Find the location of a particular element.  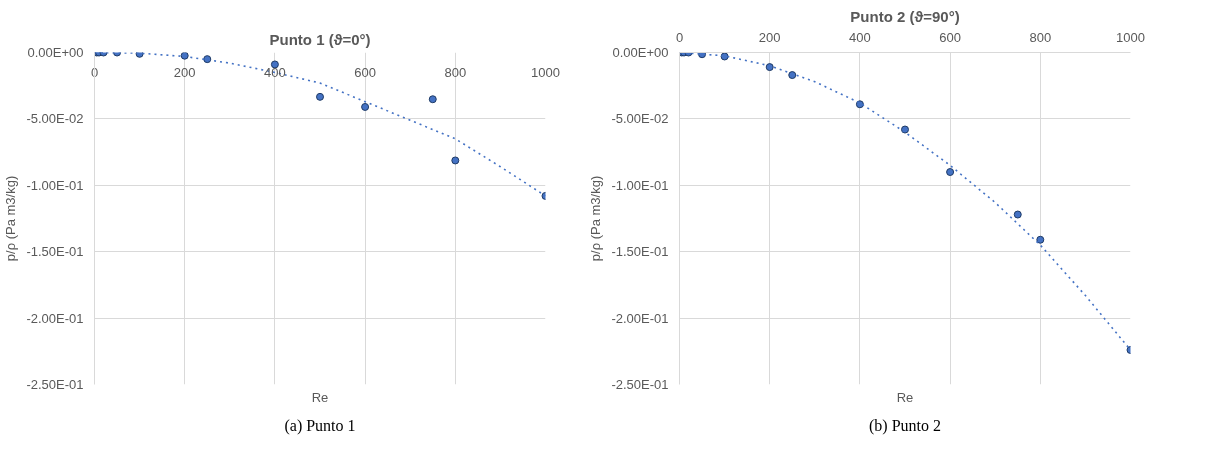

text: (a) Punto 1 is located at coordinates (320, 425).